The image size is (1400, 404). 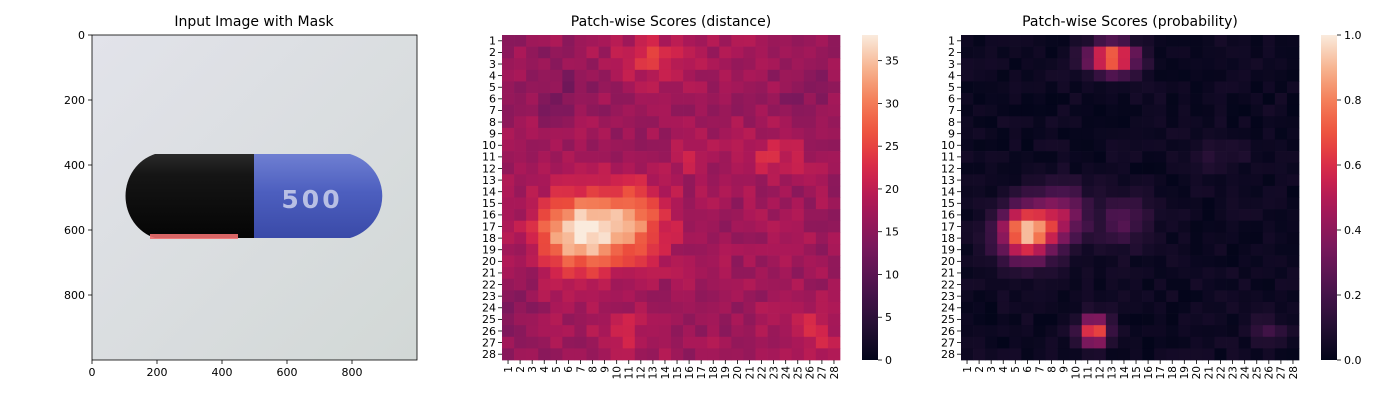 I want to click on probability-heatmap-ytick-label: 9, so click(x=951, y=133).